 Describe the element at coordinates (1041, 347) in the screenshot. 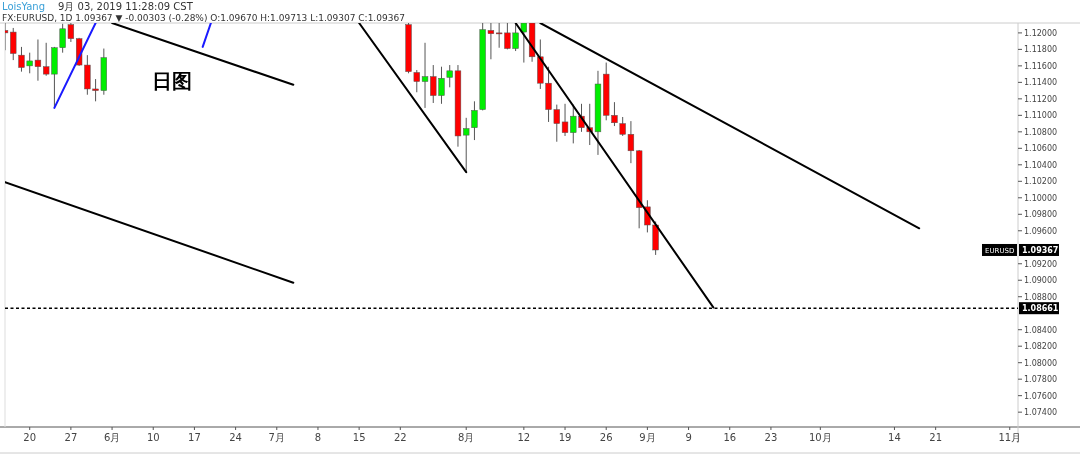

I see `y-tick-label: 1.08200` at that location.